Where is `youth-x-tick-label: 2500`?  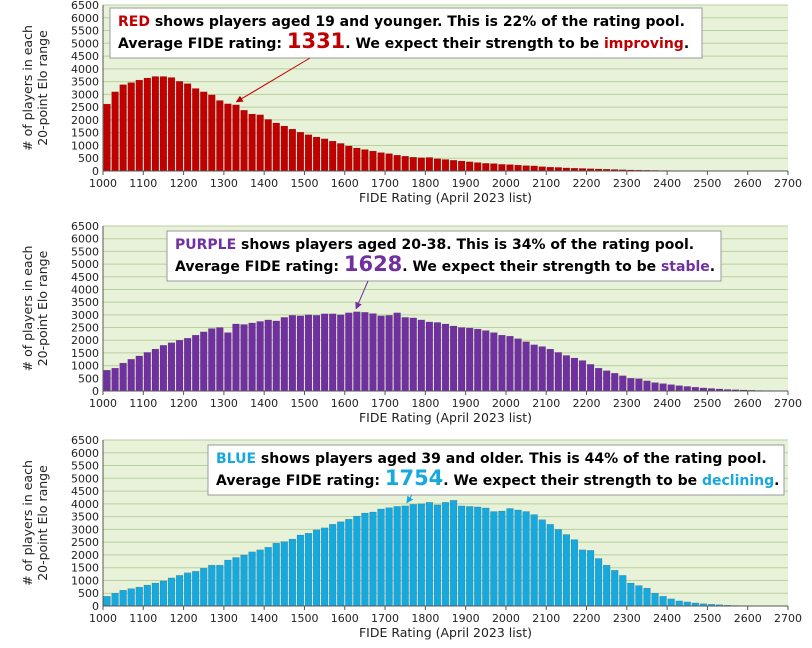
youth-x-tick-label: 2500 is located at coordinates (707, 183).